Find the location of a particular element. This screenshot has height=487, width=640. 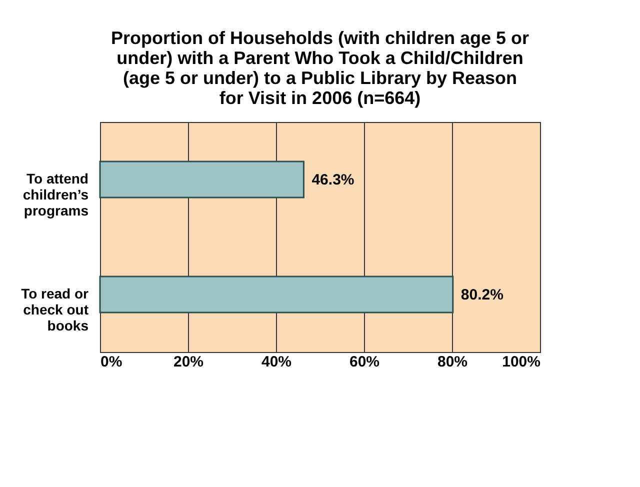

x-tick-label: 0% is located at coordinates (111, 362).